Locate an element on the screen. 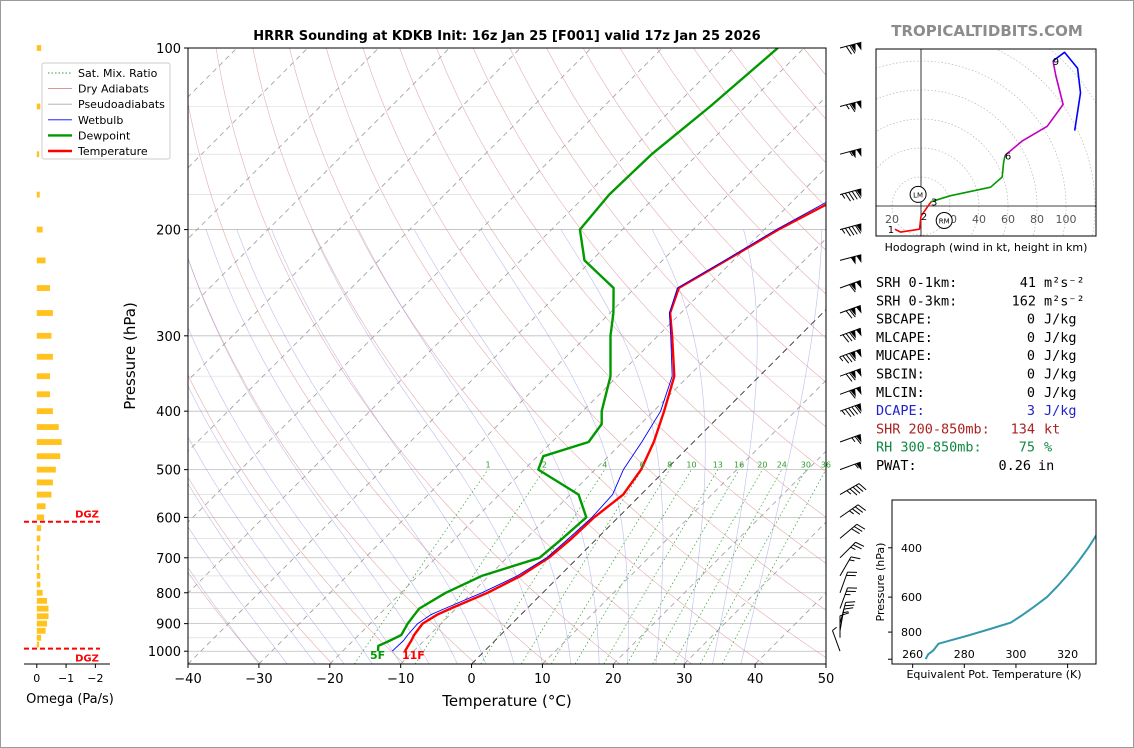  index-unit: in is located at coordinates (1046, 466).